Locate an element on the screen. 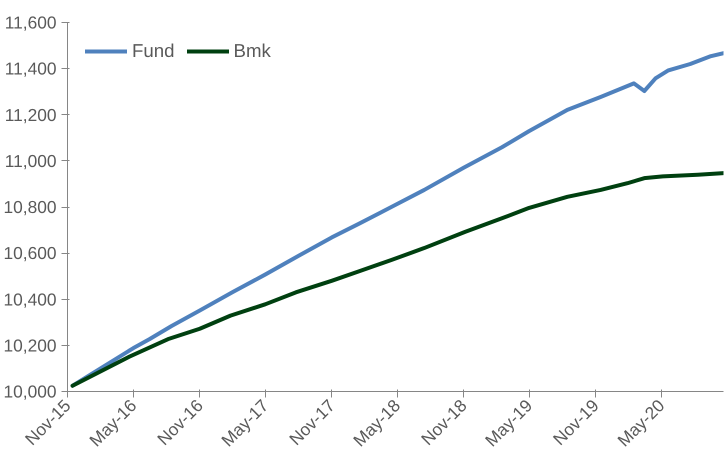  y-tick-label: 11,200 is located at coordinates (30, 114).